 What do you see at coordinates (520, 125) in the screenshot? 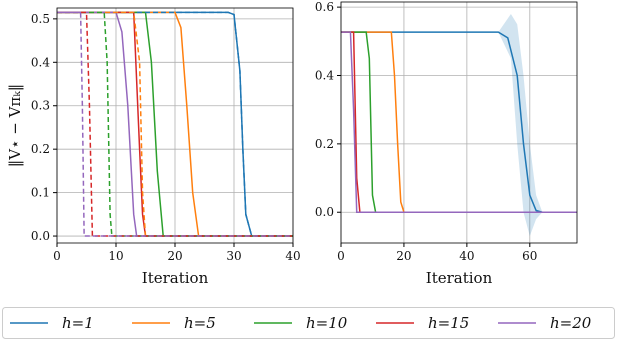
I see `confidence-band` at bounding box center [520, 125].